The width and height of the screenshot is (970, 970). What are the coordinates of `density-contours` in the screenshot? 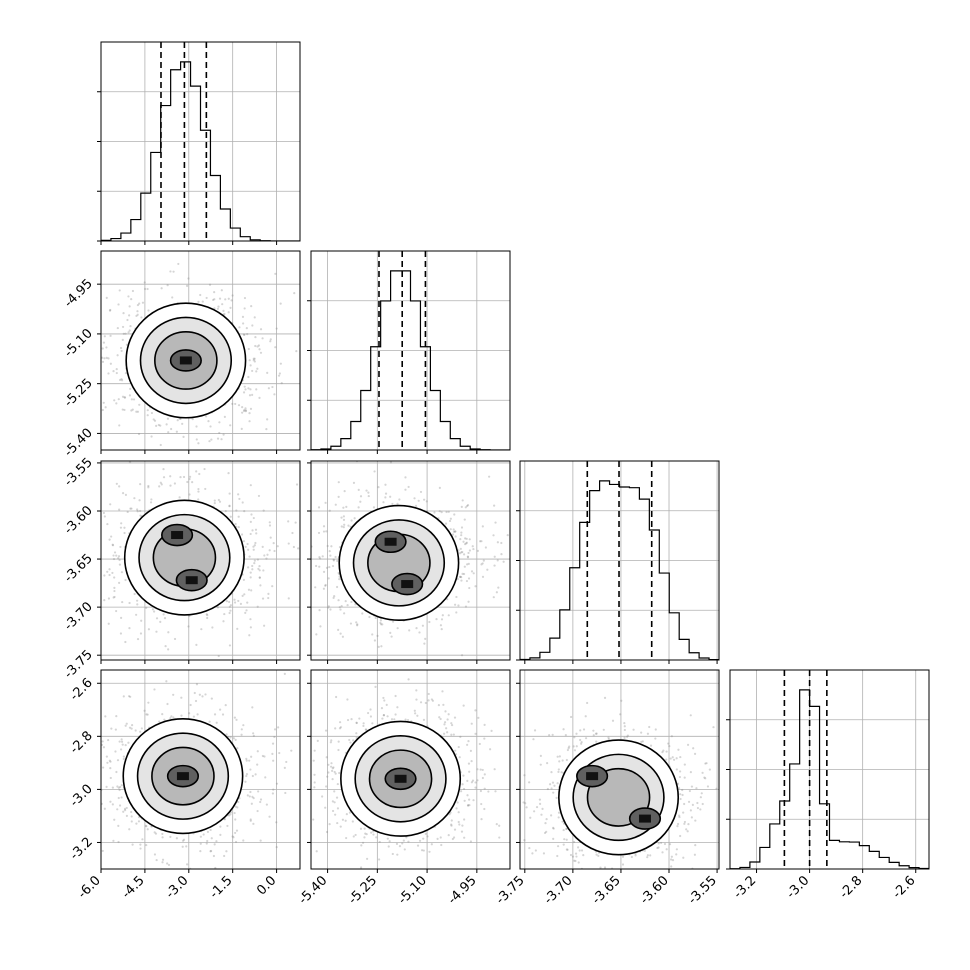 It's located at (401, 778).